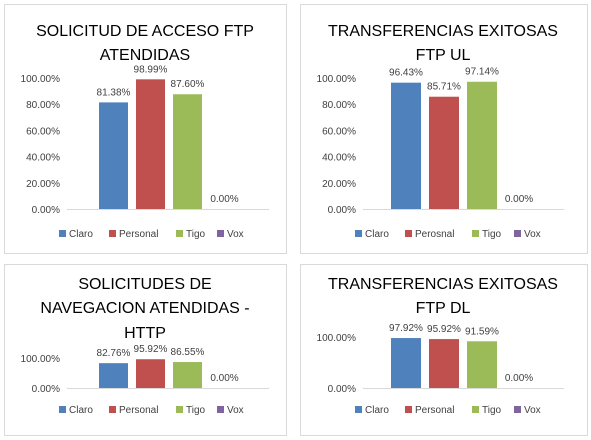  I want to click on data-label-tigo: 86.55%, so click(188, 352).